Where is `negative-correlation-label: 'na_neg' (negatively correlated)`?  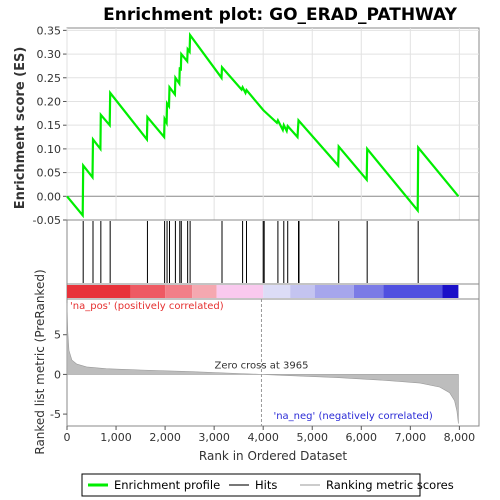
negative-correlation-label: 'na_neg' (negatively correlated) is located at coordinates (352, 416).